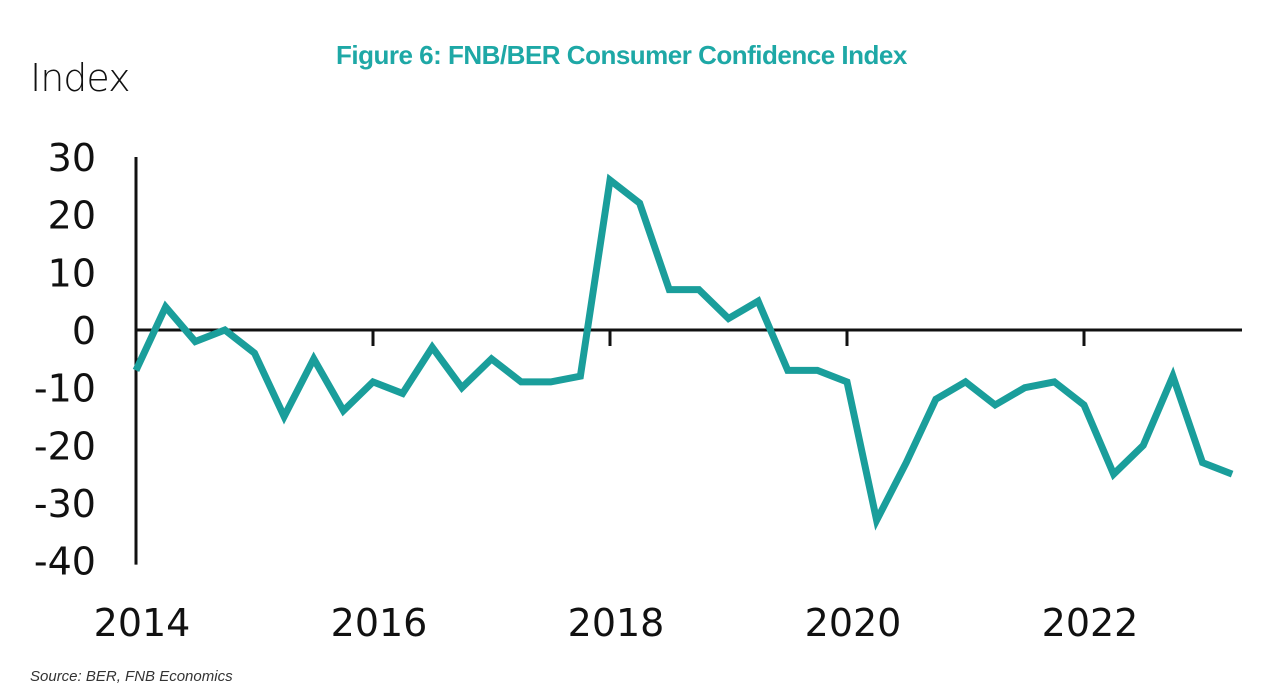 The image size is (1280, 700). What do you see at coordinates (379, 623) in the screenshot?
I see `x-tick-label: 2016` at bounding box center [379, 623].